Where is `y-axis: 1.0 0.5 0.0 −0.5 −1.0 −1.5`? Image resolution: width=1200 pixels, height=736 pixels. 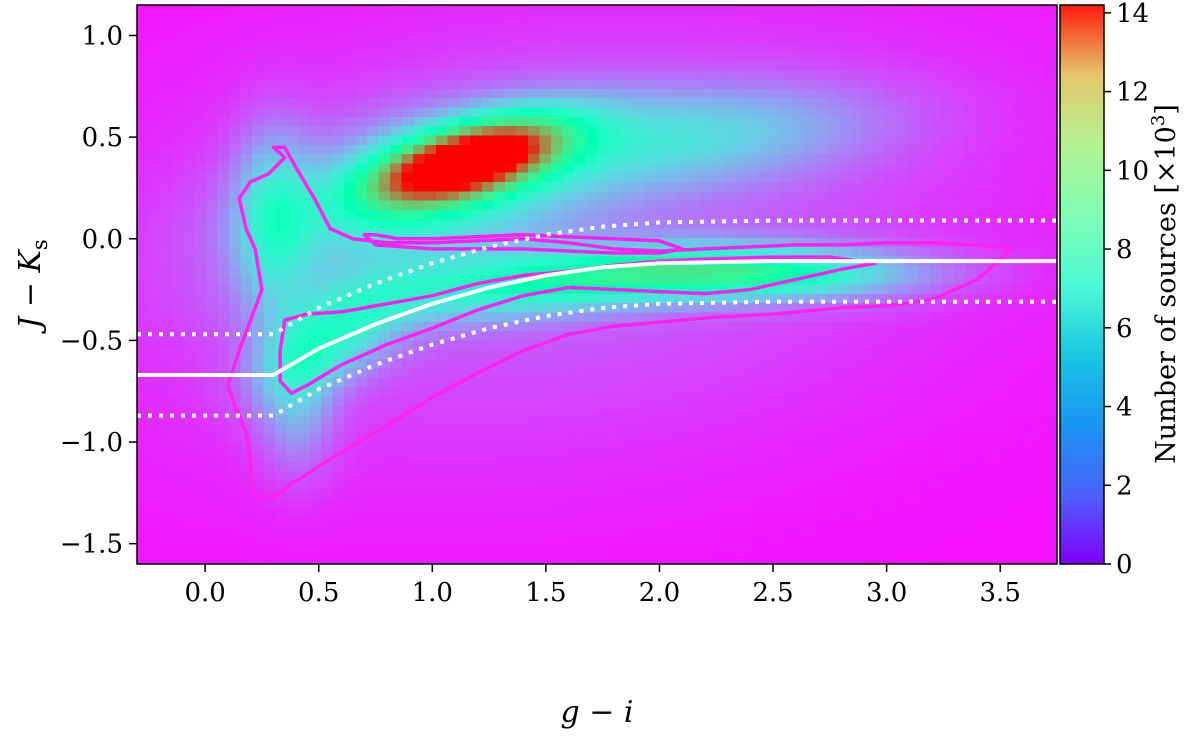
y-axis: 1.0 0.5 0.0 −0.5 −1.0 −1.5 is located at coordinates (98, 290).